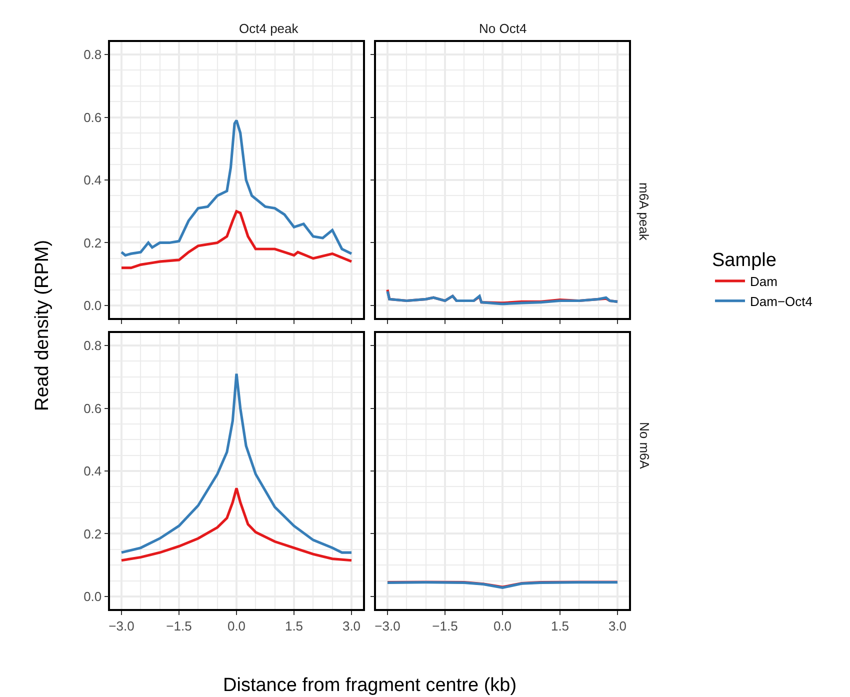 Image resolution: width=850 pixels, height=697 pixels. What do you see at coordinates (370, 685) in the screenshot?
I see `x-axis-title: Distance from fragment centre (kb)` at bounding box center [370, 685].